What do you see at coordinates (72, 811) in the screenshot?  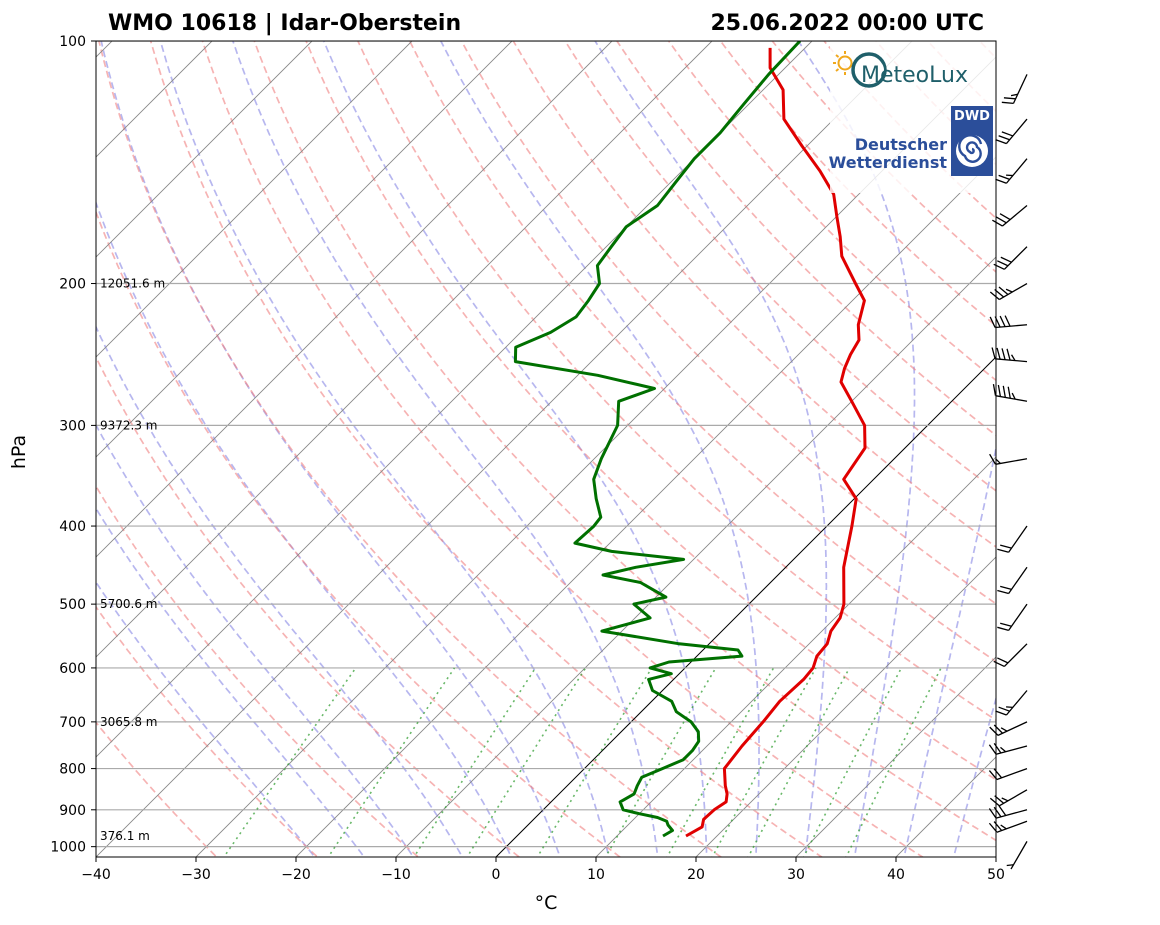 I see `y-tick-label: 900` at bounding box center [72, 811].